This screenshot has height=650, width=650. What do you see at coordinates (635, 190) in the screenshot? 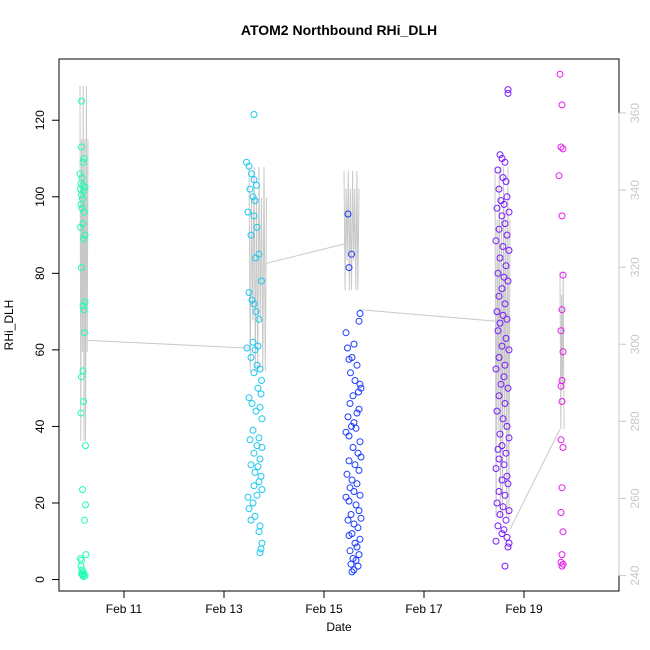
I see `right-y-tick-label: 340` at bounding box center [635, 190].